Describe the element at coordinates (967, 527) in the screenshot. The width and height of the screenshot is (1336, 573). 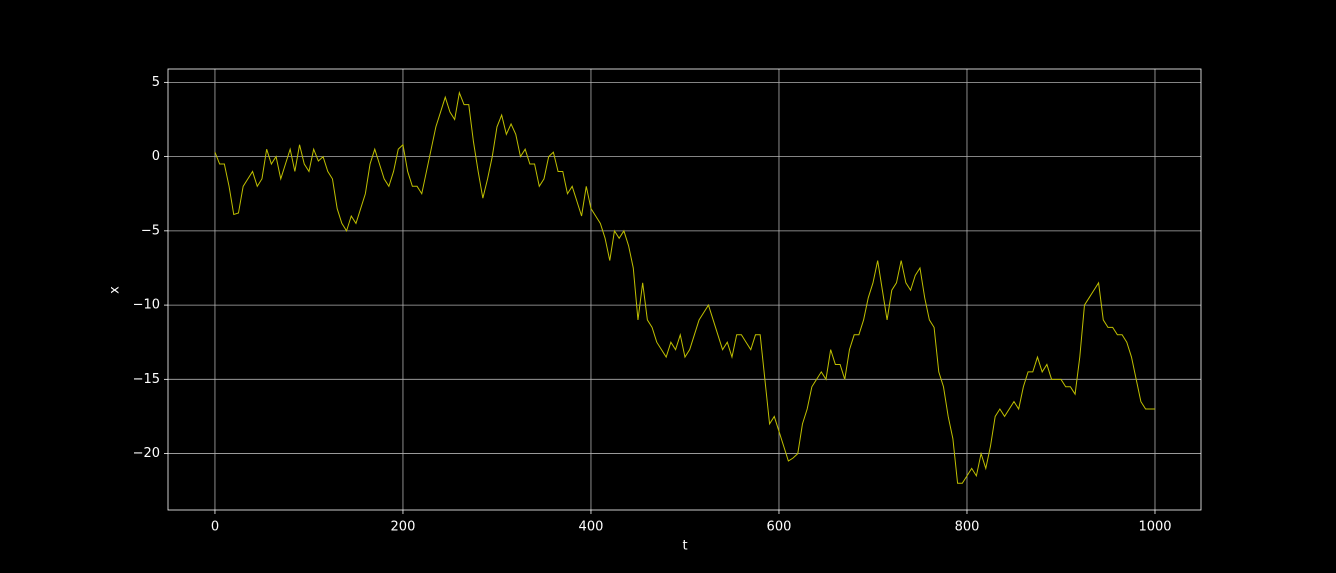
I see `x-tick-label: 800` at that location.